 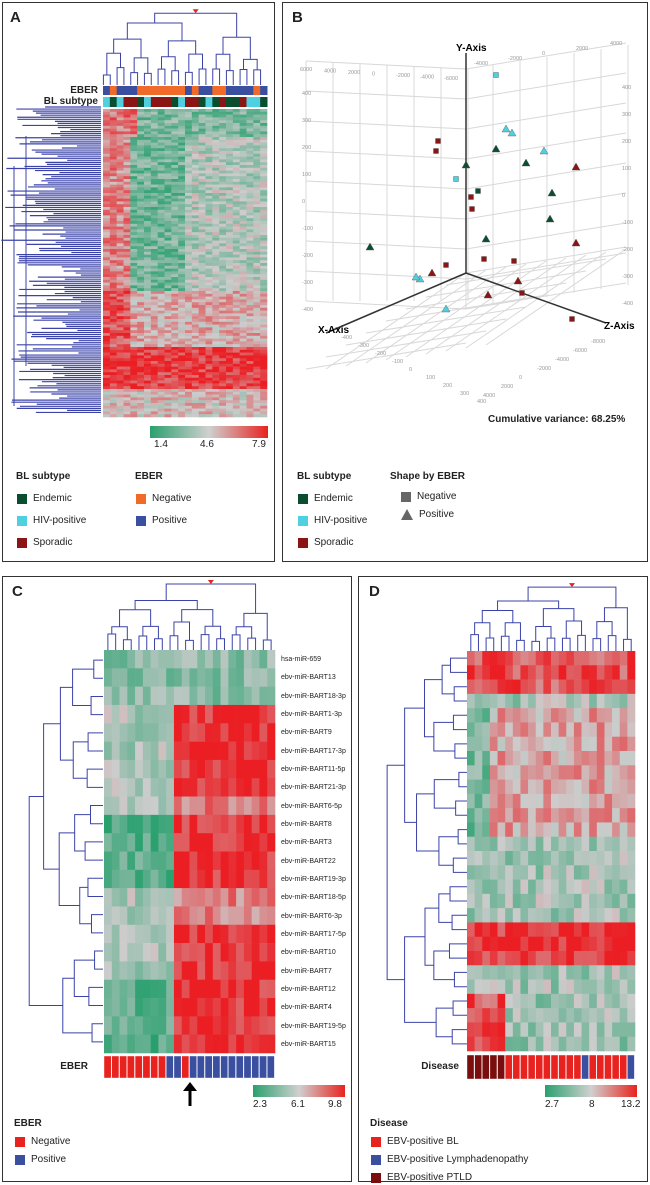 I want to click on panel-a-heatmap, so click(x=185, y=263).